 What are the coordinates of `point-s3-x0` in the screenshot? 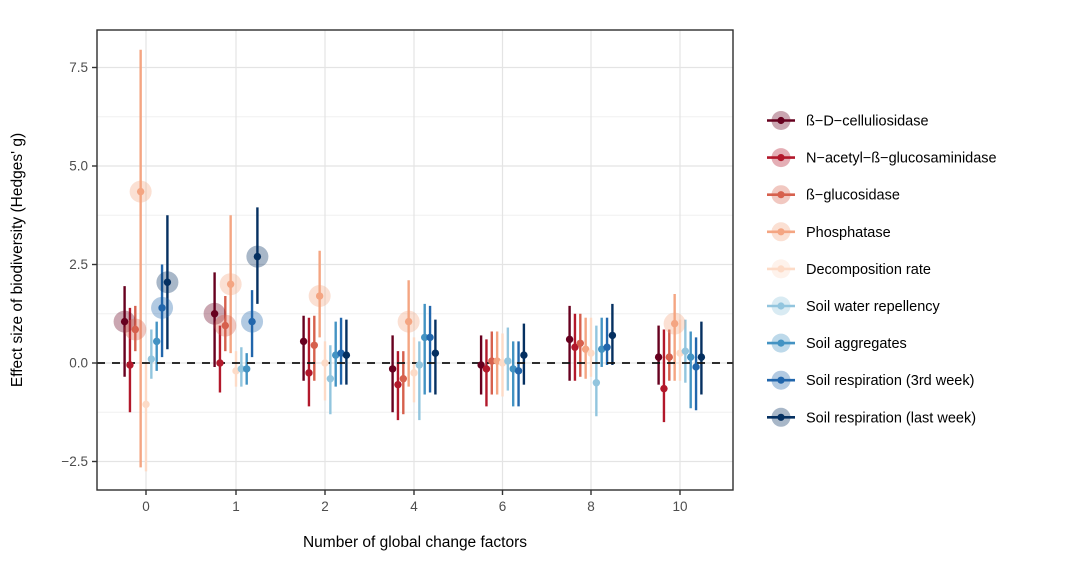 It's located at (140, 191).